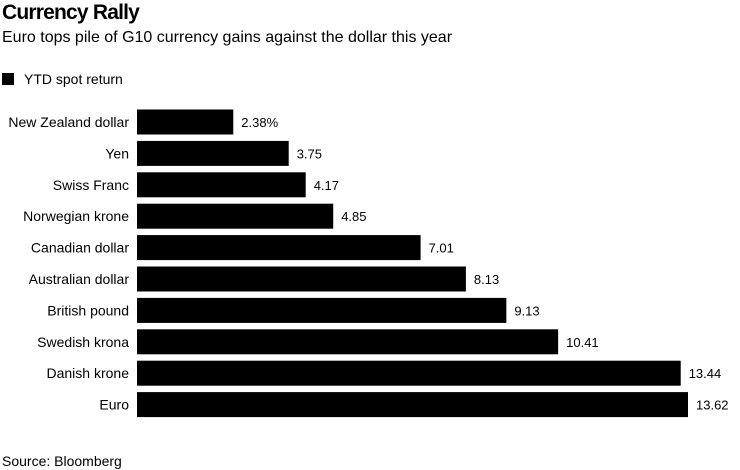 The width and height of the screenshot is (740, 470). What do you see at coordinates (71, 12) in the screenshot?
I see `chart-title: Currency Rally` at bounding box center [71, 12].